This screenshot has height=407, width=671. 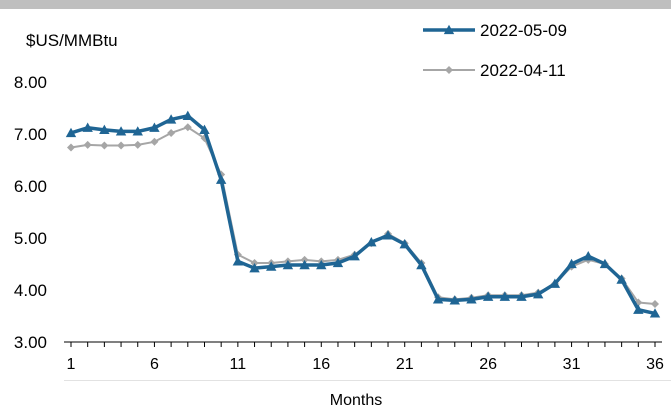 I want to click on x-tick-label: 6, so click(x=154, y=364).